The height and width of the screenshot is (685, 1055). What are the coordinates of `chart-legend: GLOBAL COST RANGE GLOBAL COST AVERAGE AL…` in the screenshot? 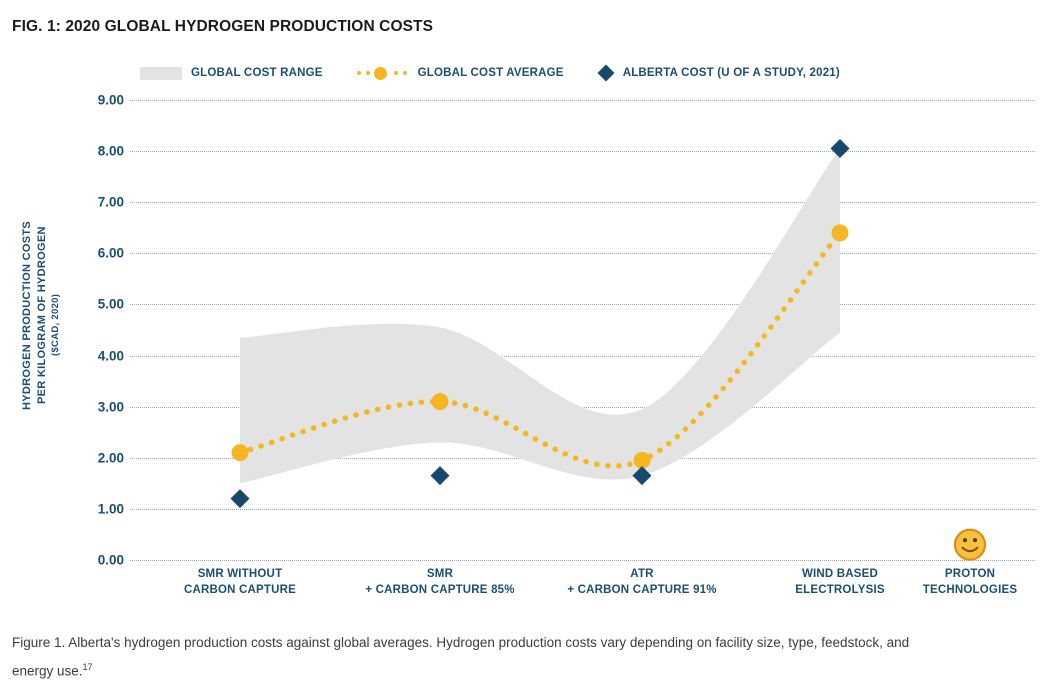 It's located at (490, 73).